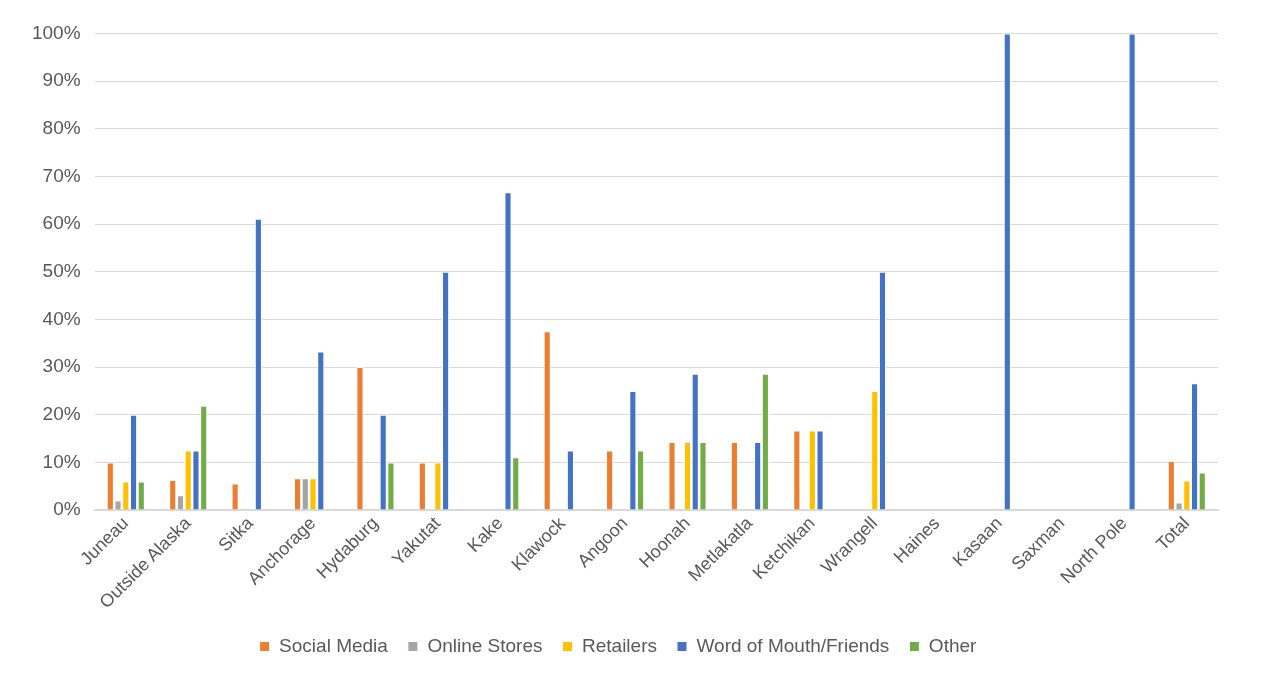  What do you see at coordinates (56, 32) in the screenshot?
I see `y-tick-label: 100%` at bounding box center [56, 32].